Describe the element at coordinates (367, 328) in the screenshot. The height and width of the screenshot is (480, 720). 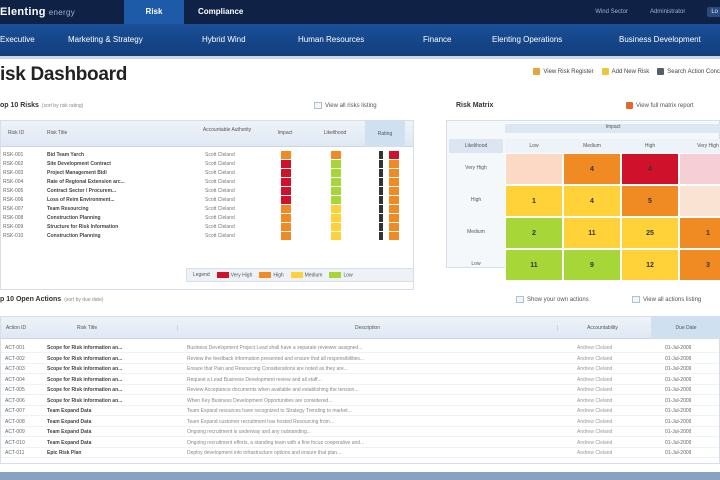
I see `col-description: Description` at that location.